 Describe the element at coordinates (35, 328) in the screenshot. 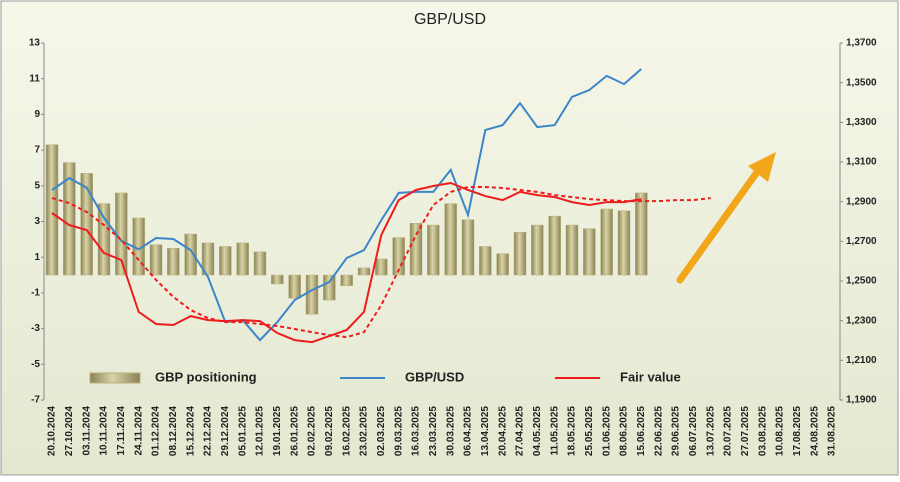

I see `y-tick-label: -3` at that location.